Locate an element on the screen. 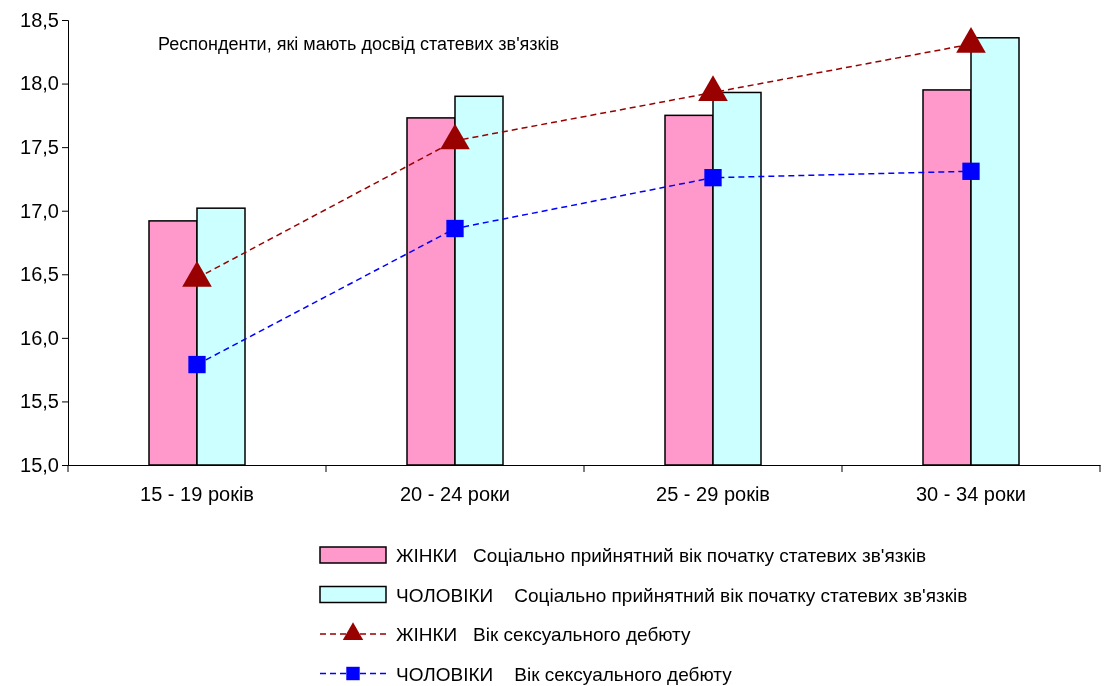  x-tick-label: 20 - 24 роки is located at coordinates (455, 494).